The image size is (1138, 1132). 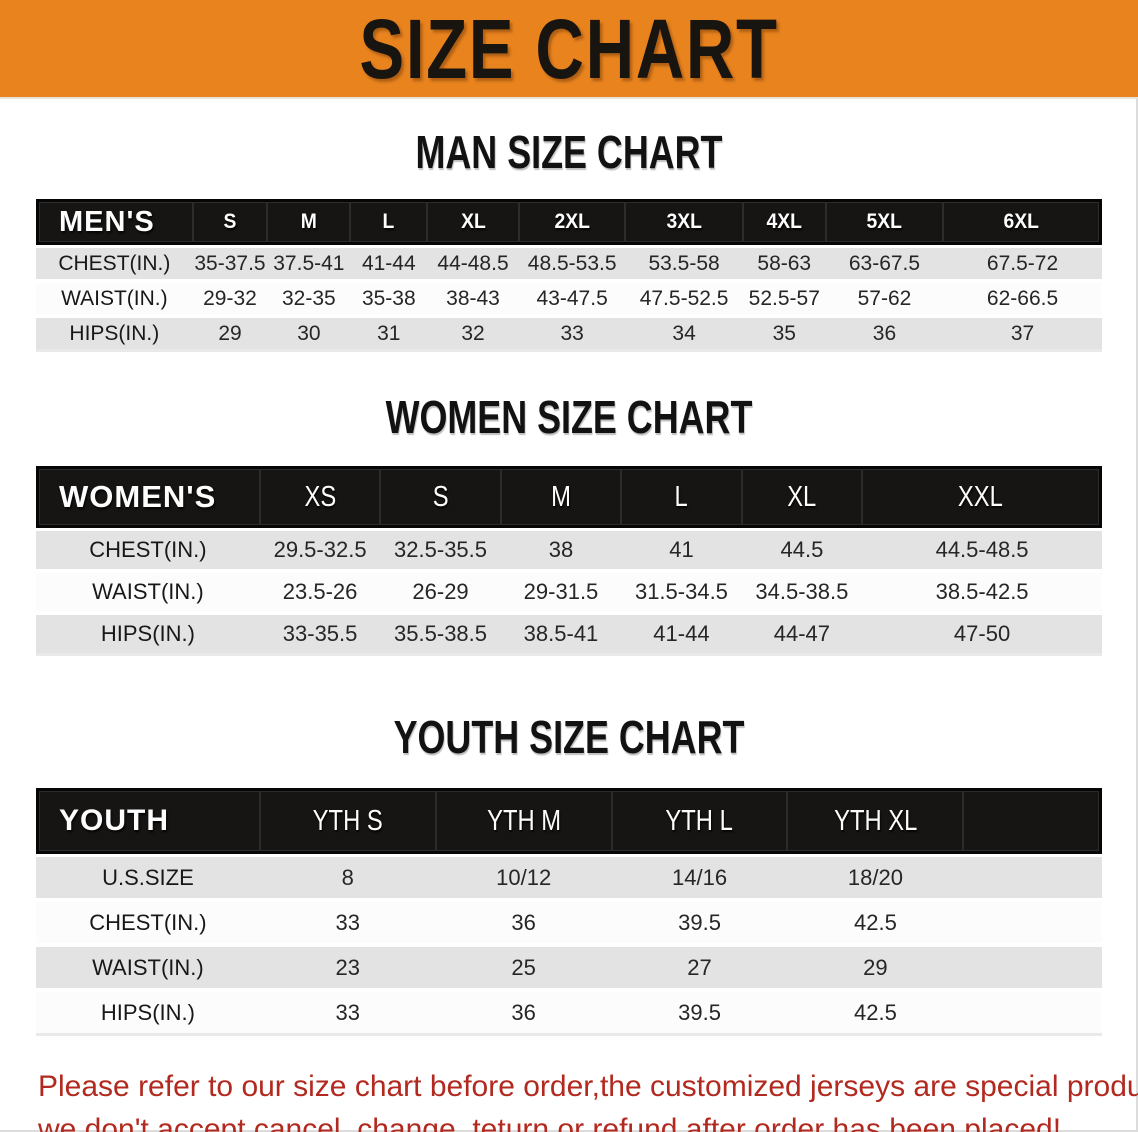 I want to click on value-cell: 23, so click(x=347, y=969).